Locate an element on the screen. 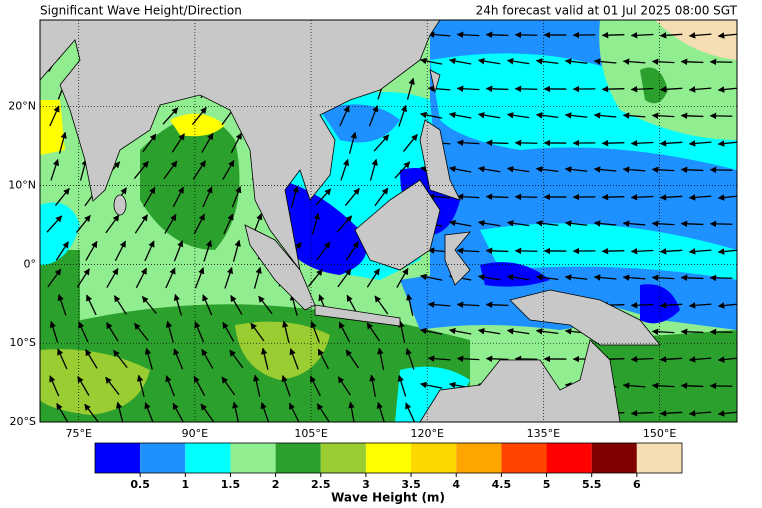 The width and height of the screenshot is (762, 508). colorbar-tick-label: 2.5 is located at coordinates (321, 484).